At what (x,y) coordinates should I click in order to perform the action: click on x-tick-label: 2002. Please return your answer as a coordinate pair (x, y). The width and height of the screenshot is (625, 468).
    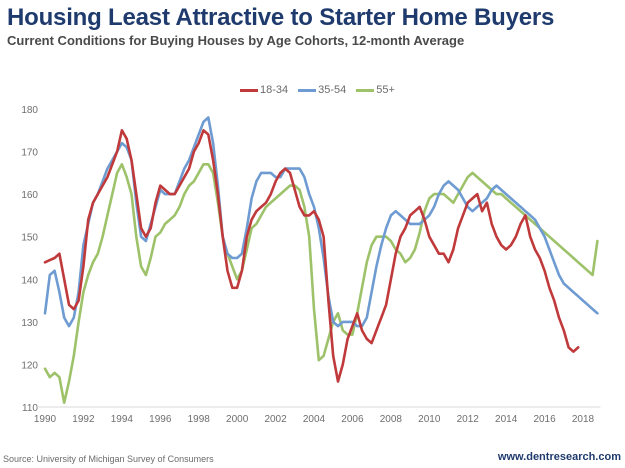
    Looking at the image, I should click on (275, 419).